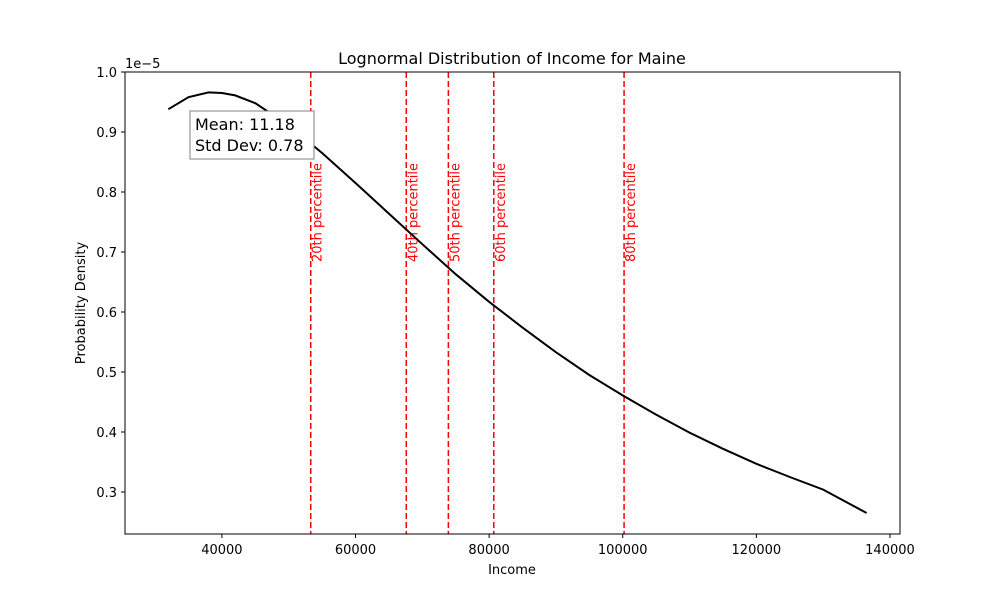 The image size is (1000, 600). Describe the element at coordinates (245, 124) in the screenshot. I see `stats-mean: Mean: 11.18` at that location.